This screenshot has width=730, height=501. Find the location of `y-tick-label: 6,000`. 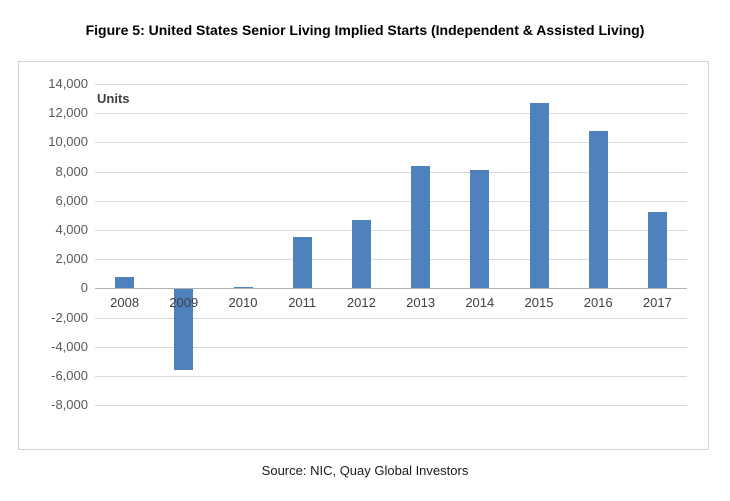

y-tick-label: 6,000 is located at coordinates (71, 200).